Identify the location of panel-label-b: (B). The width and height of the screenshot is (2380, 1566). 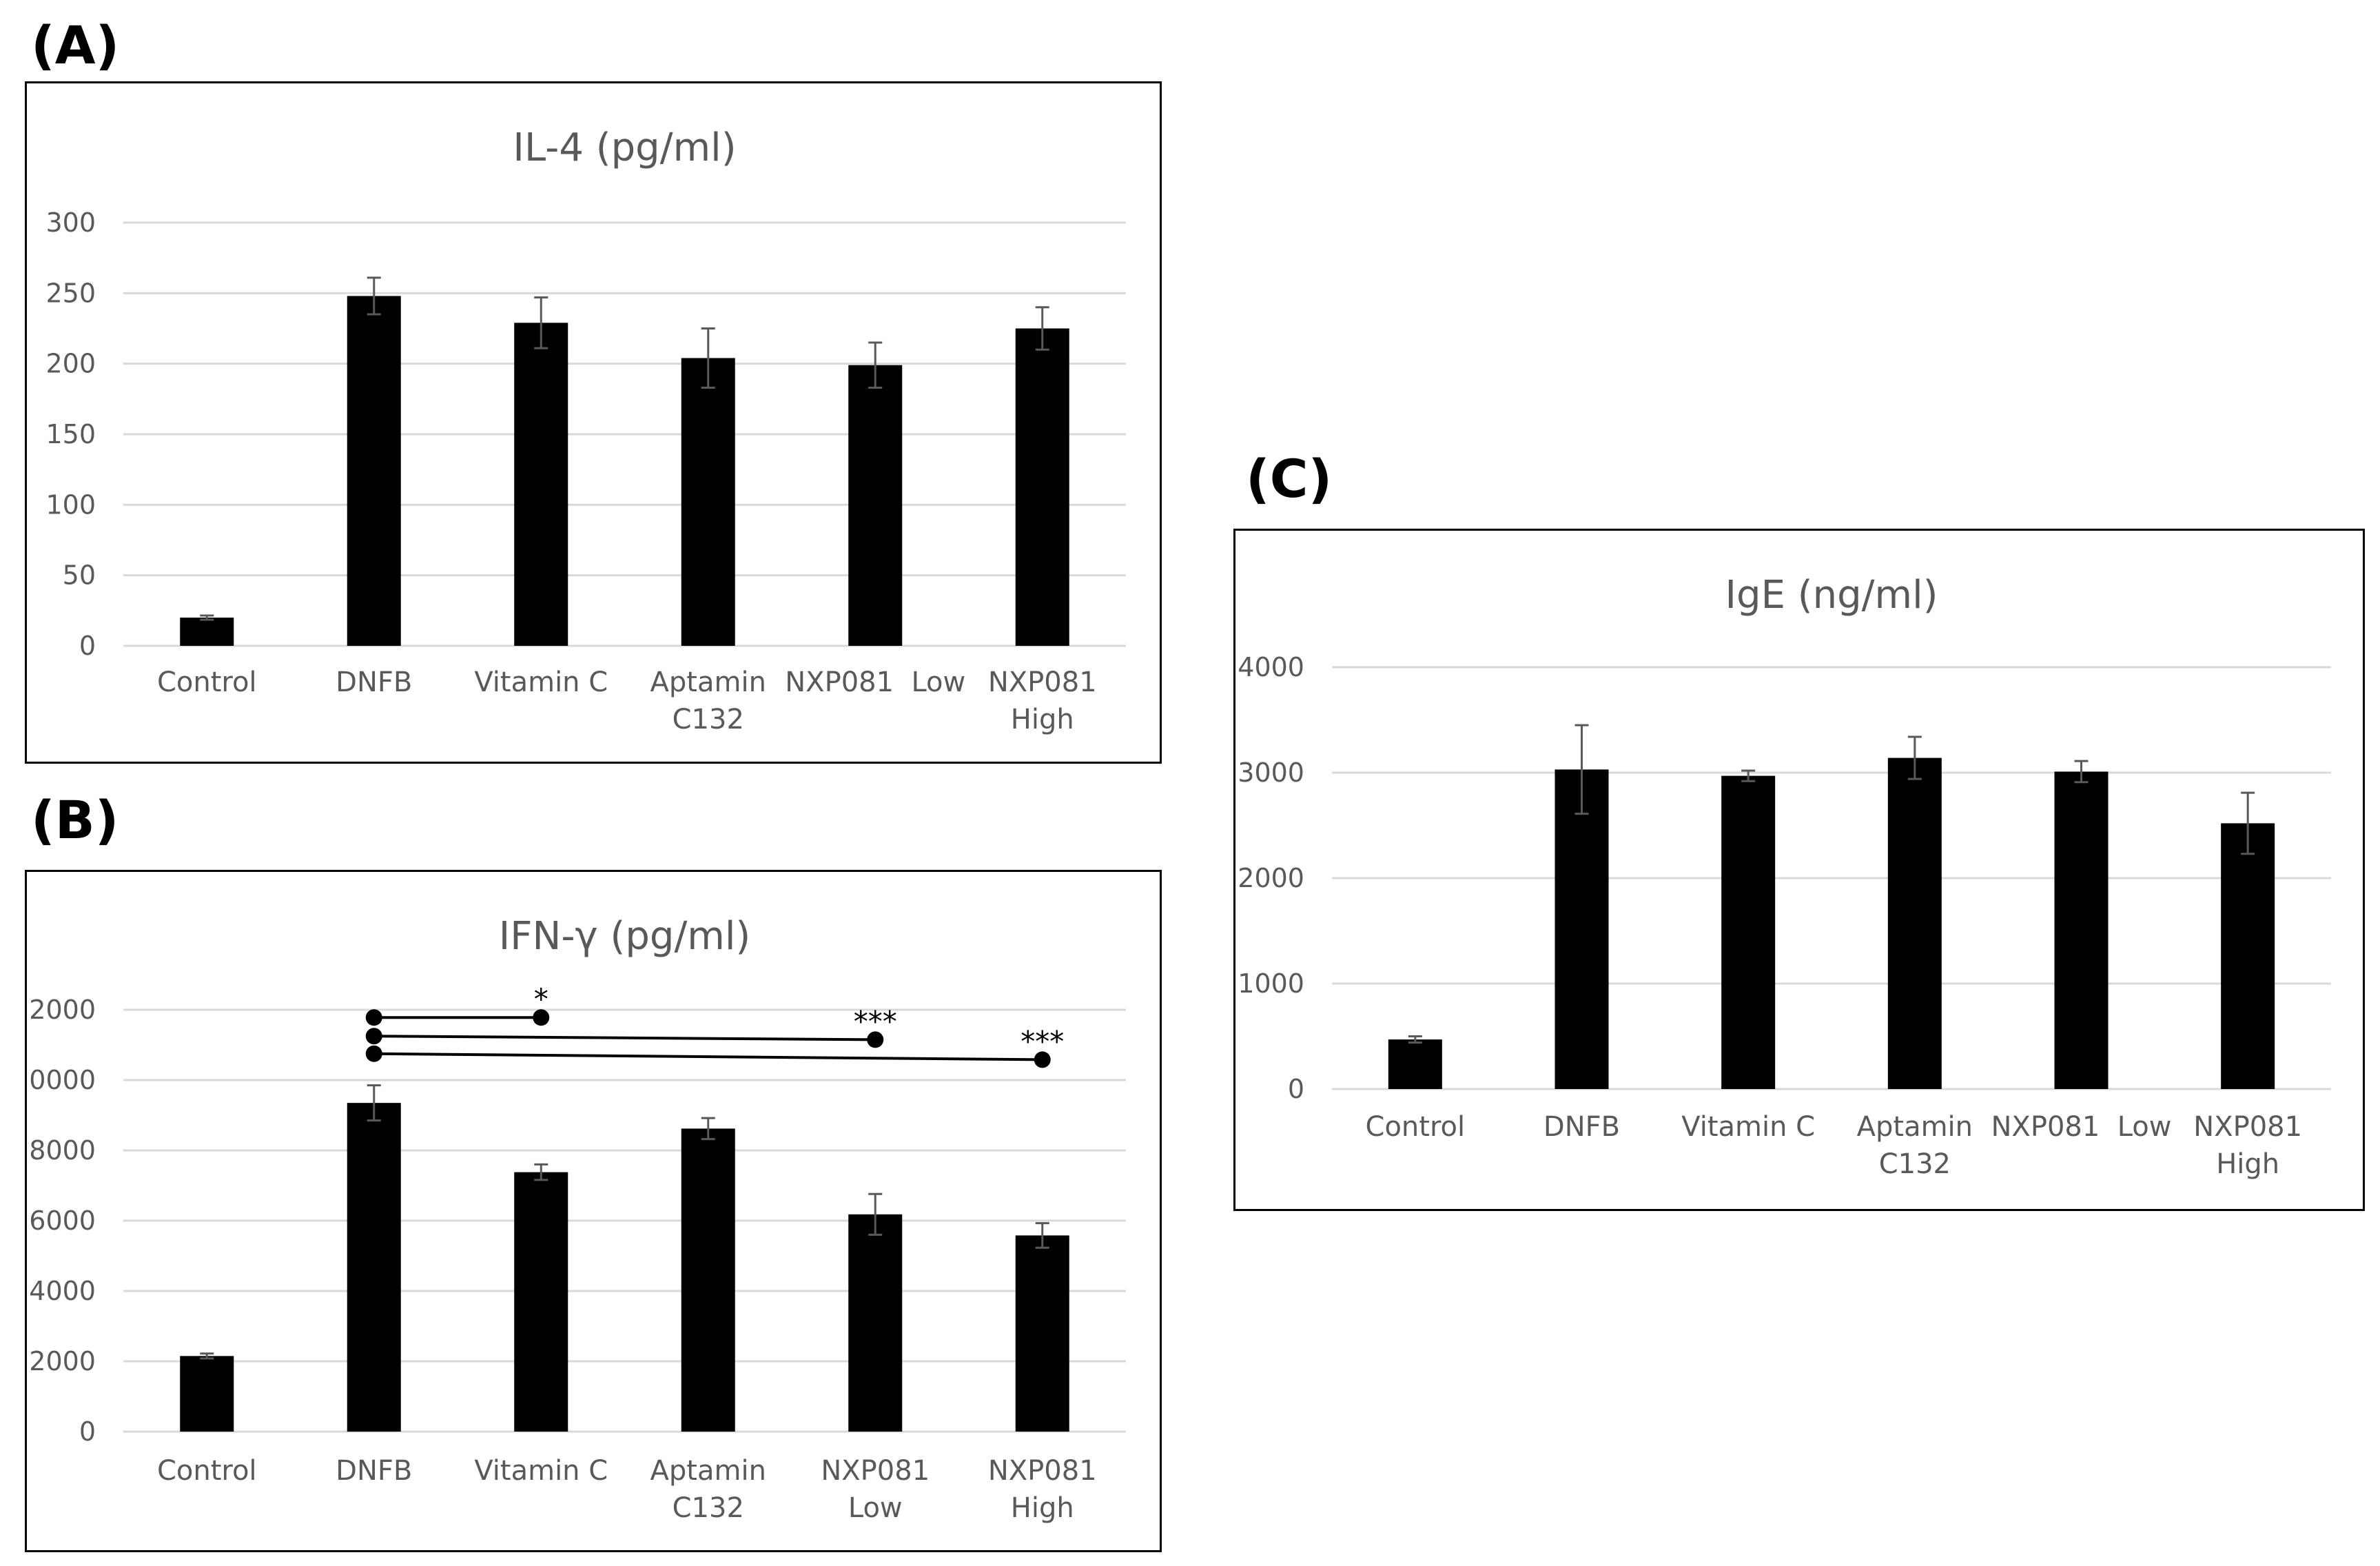
(75, 820).